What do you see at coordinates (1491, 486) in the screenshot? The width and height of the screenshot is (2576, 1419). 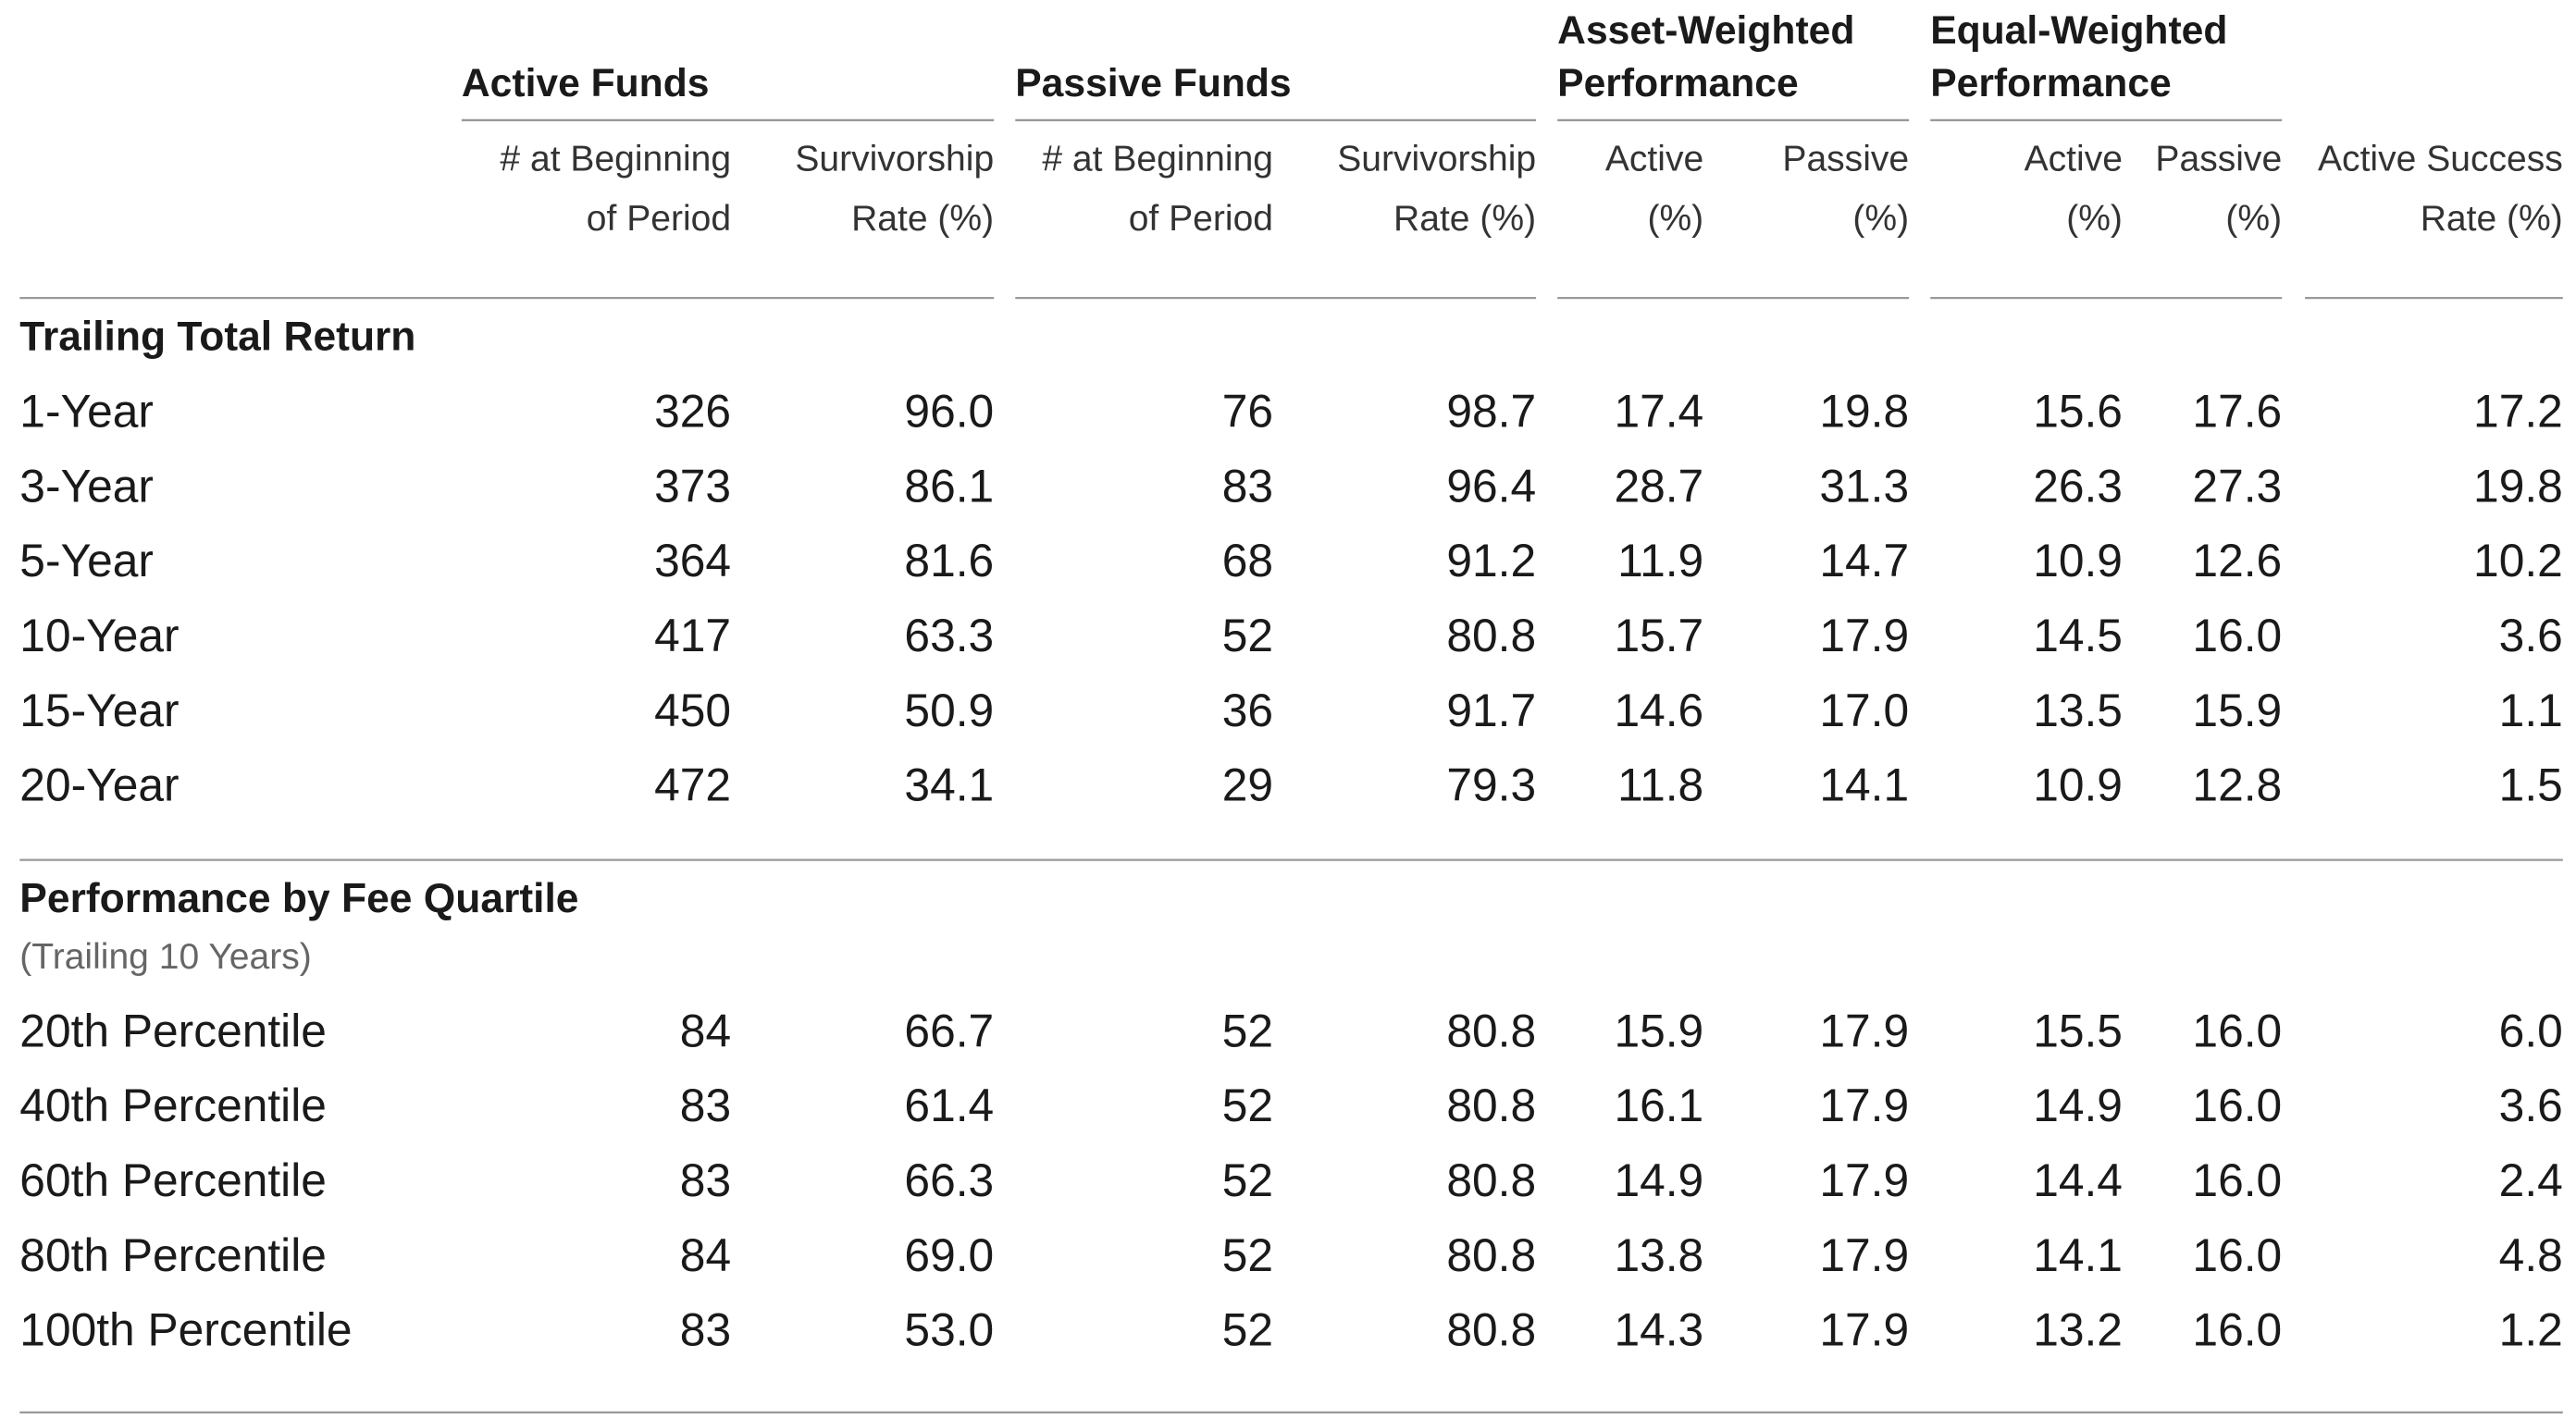 I see `cell-value: 96.4` at bounding box center [1491, 486].